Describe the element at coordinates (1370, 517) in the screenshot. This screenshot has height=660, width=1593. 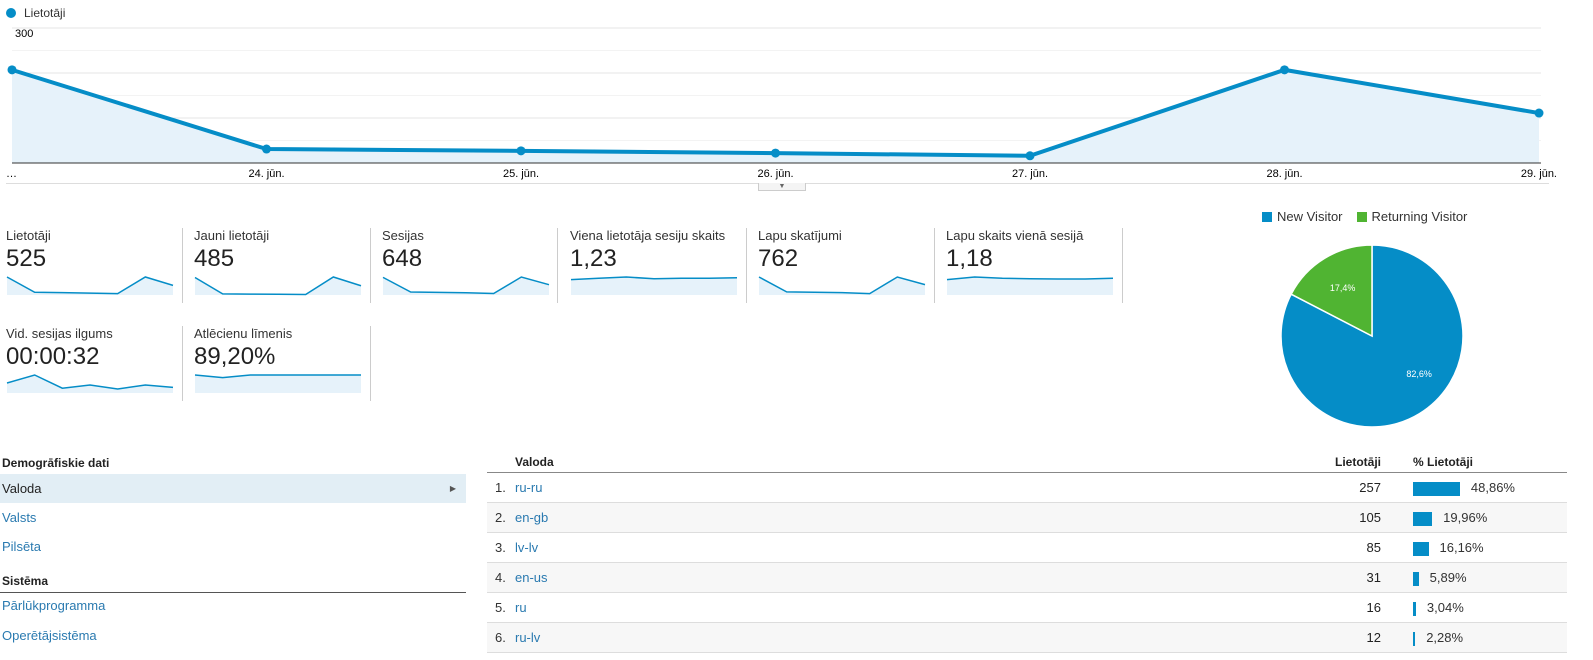
I see `users-count: 105` at that location.